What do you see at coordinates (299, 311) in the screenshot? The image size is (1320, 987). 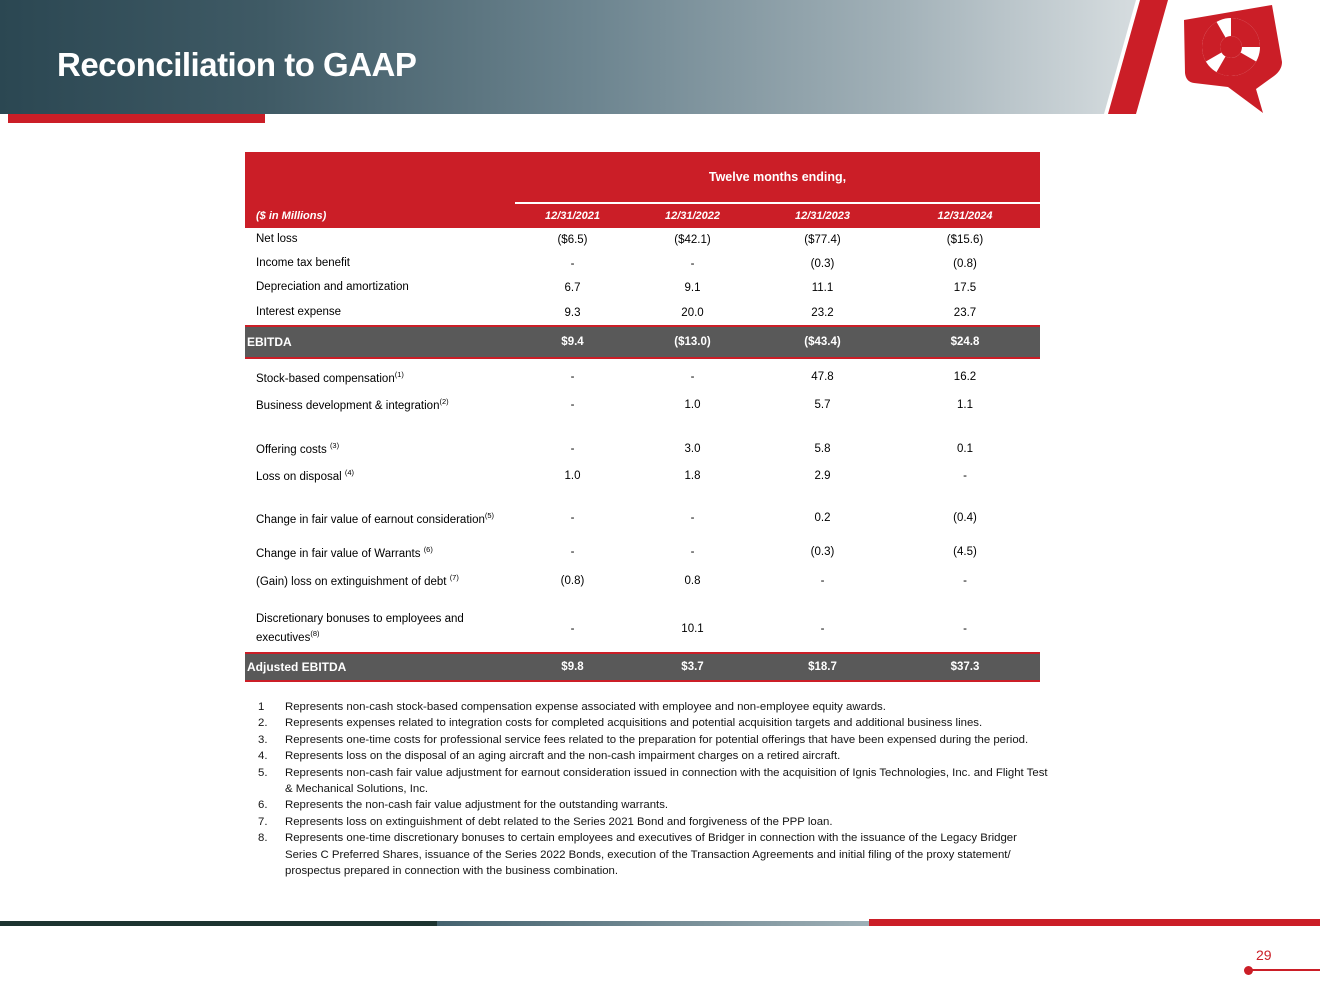 I see `row-label: Interest expense` at bounding box center [299, 311].